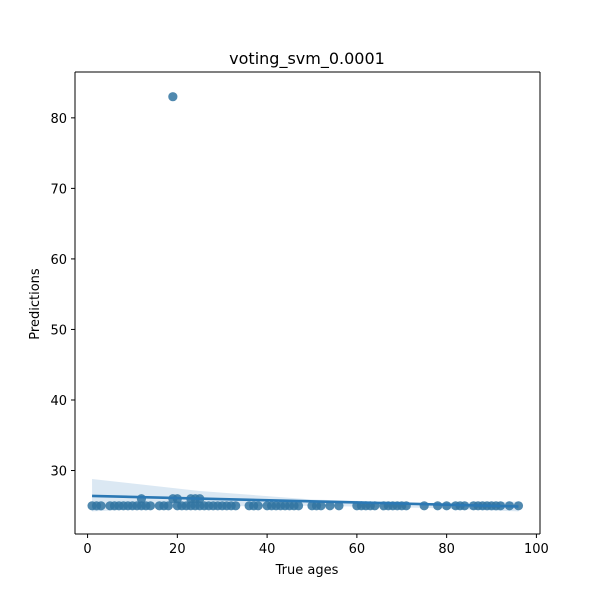 The height and width of the screenshot is (600, 600). I want to click on y-tick-label: 80, so click(58, 119).